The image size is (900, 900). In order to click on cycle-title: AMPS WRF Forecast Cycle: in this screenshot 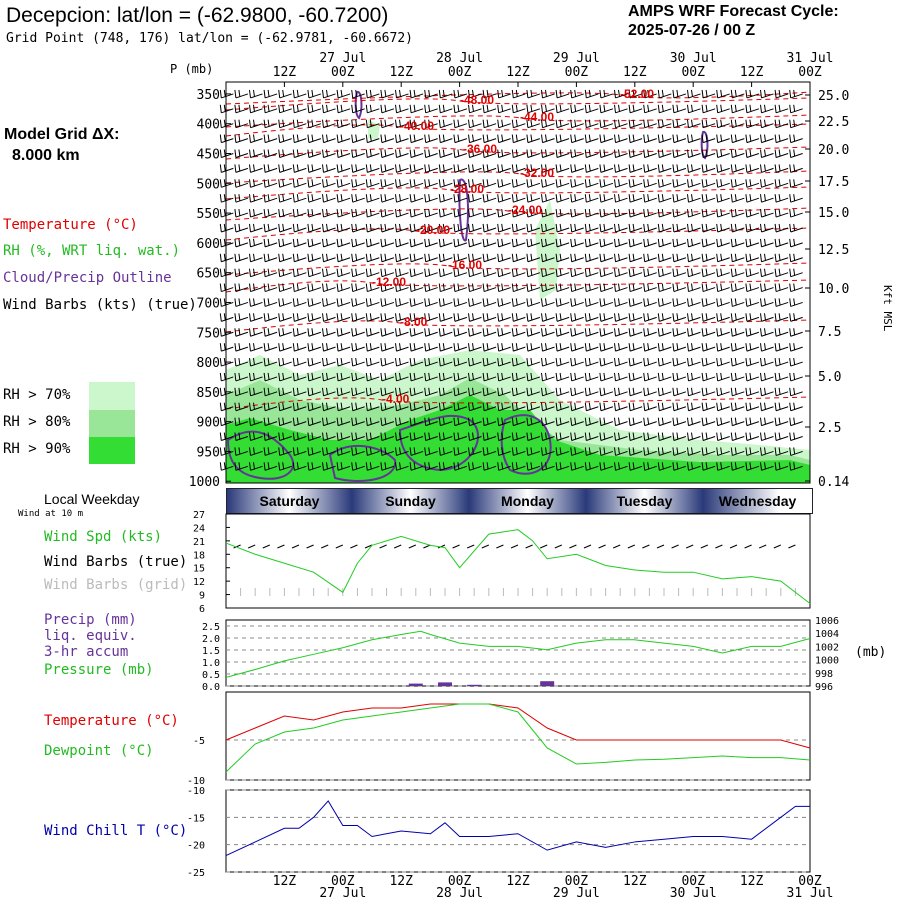, I will do `click(733, 11)`.